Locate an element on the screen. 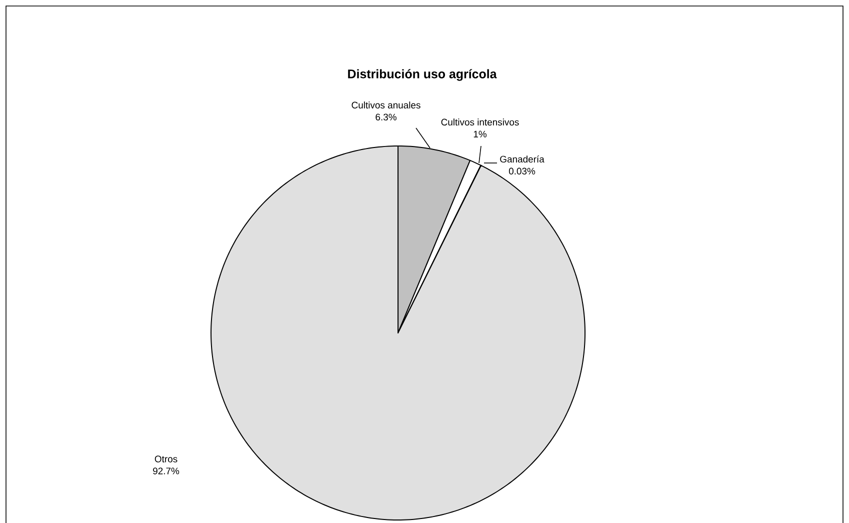 Image resolution: width=849 pixels, height=523 pixels. slice-label: Otros is located at coordinates (166, 459).